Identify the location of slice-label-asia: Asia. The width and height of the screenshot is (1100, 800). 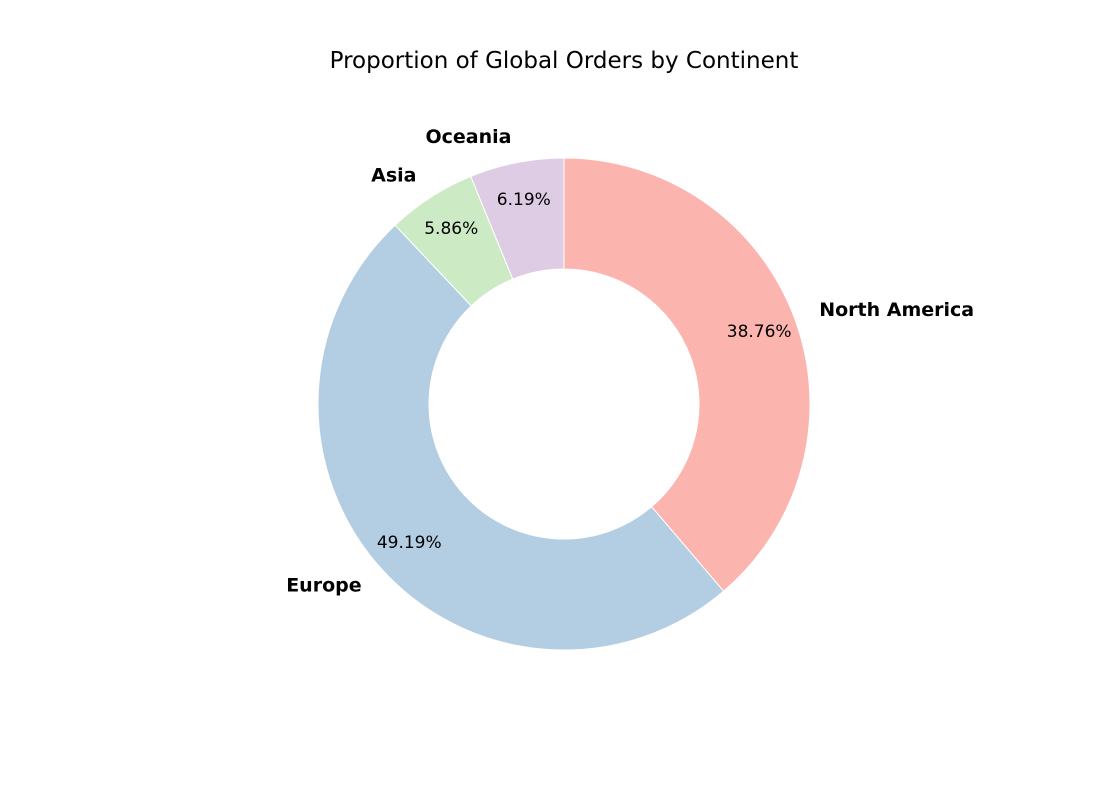
(393, 175).